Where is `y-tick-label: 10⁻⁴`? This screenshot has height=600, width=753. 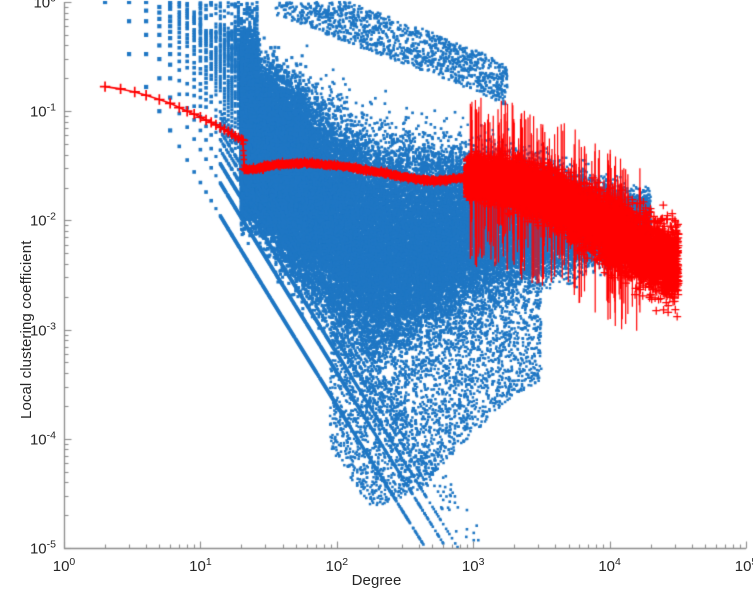
y-tick-label: 10⁻⁴ is located at coordinates (42, 439).